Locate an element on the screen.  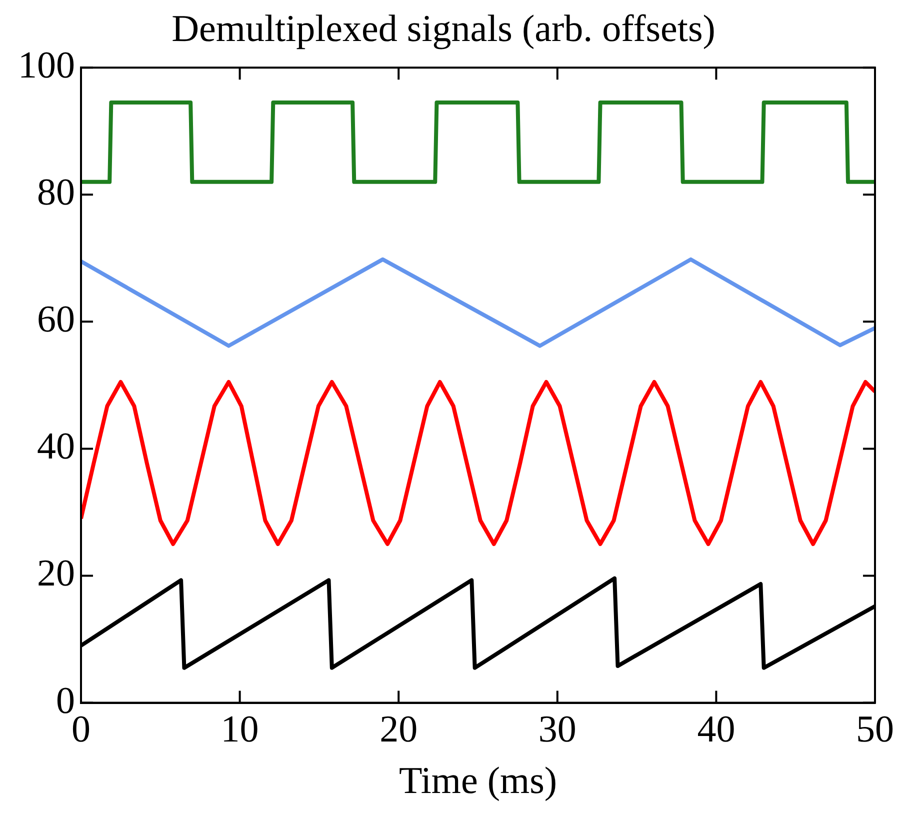
y-tick-label: 0 is located at coordinates (65, 701).